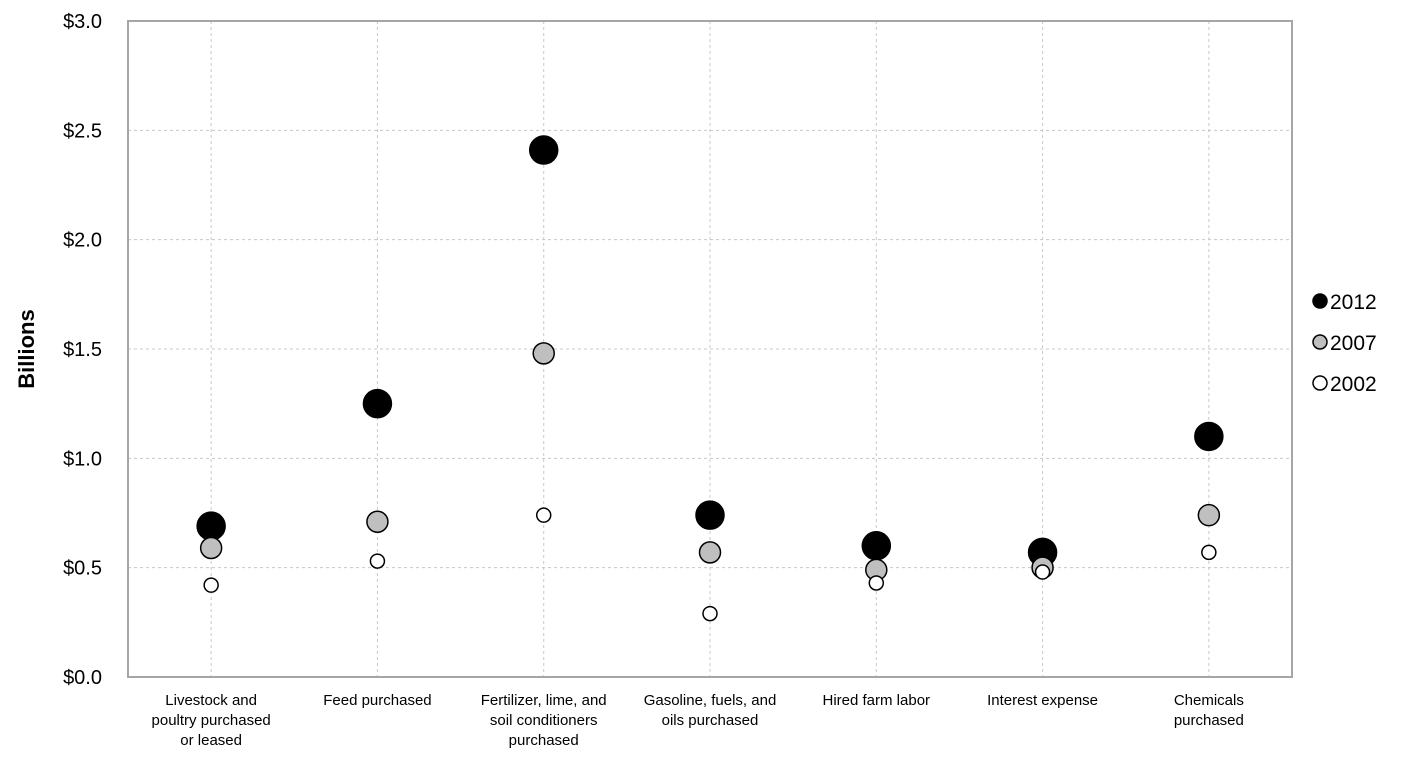 Image resolution: width=1408 pixels, height=757 pixels. What do you see at coordinates (211, 720) in the screenshot?
I see `x-category-label: Livestock and poultry purchased or leased` at bounding box center [211, 720].